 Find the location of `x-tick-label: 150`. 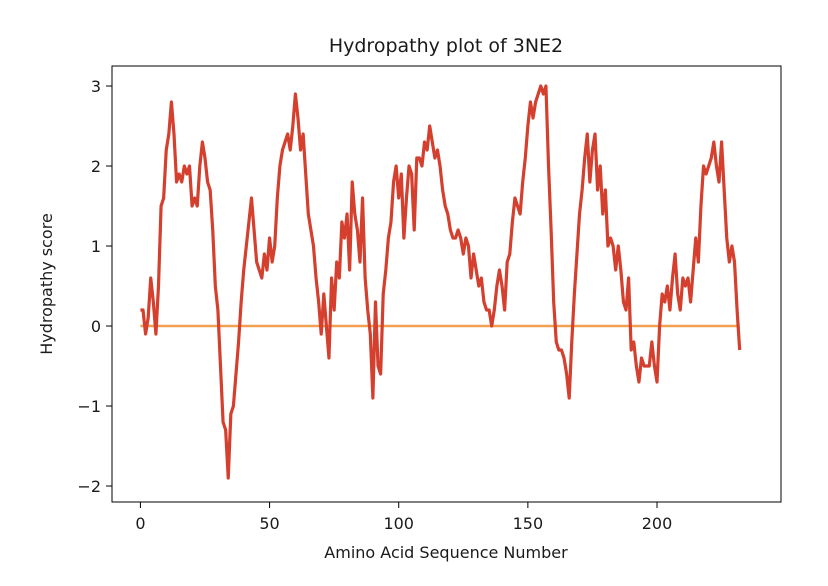

x-tick-label: 150 is located at coordinates (528, 523).